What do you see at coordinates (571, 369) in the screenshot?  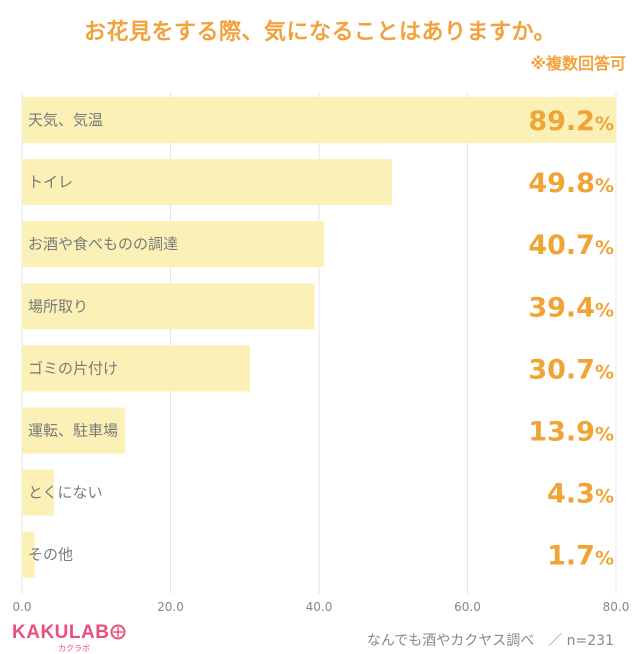 I see `value-label: 30.7%` at bounding box center [571, 369].